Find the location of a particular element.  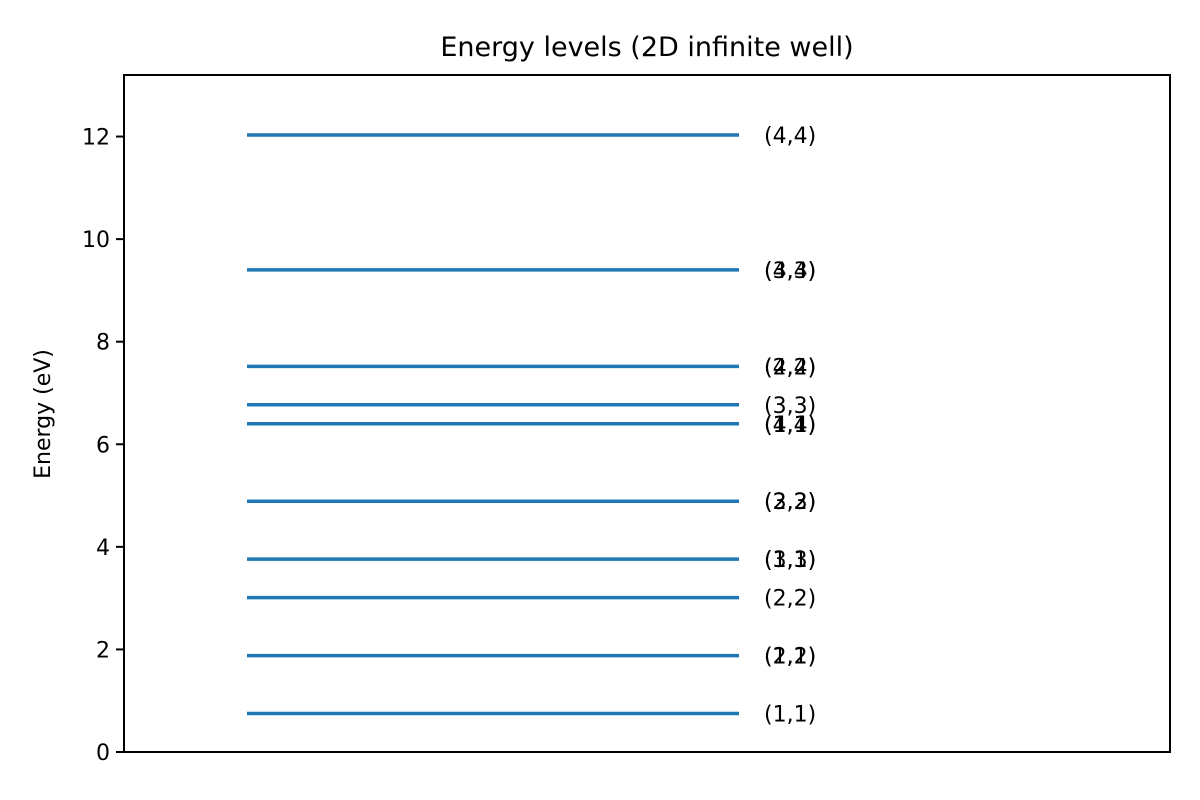

energy-level-label: (3,4) is located at coordinates (790, 271).